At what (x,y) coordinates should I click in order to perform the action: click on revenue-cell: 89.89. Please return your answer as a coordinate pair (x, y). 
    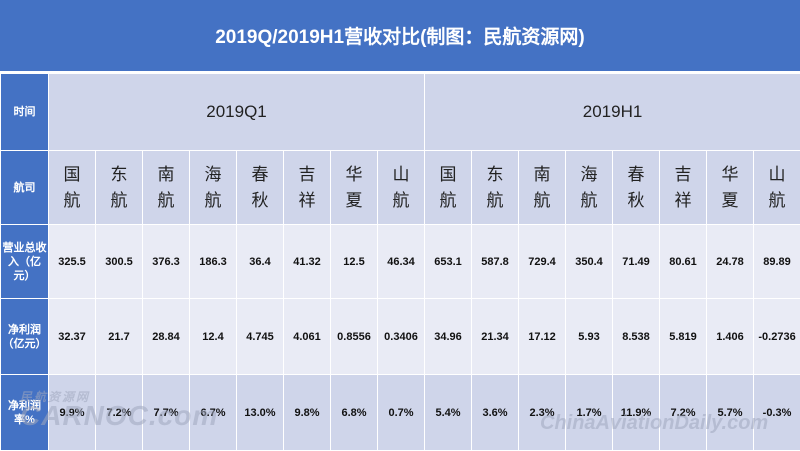
    Looking at the image, I should click on (777, 262).